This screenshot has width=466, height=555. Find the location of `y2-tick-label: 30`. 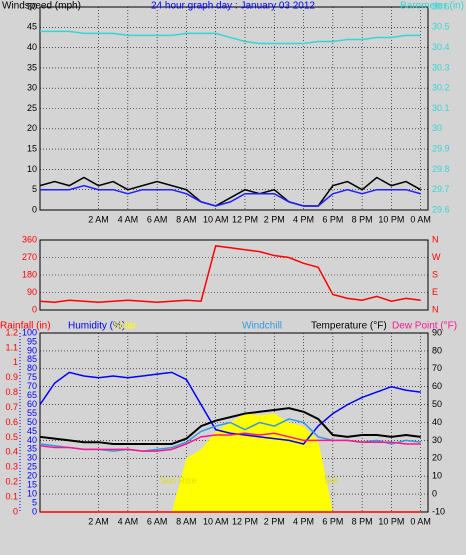

y2-tick-label: 30 is located at coordinates (437, 128).